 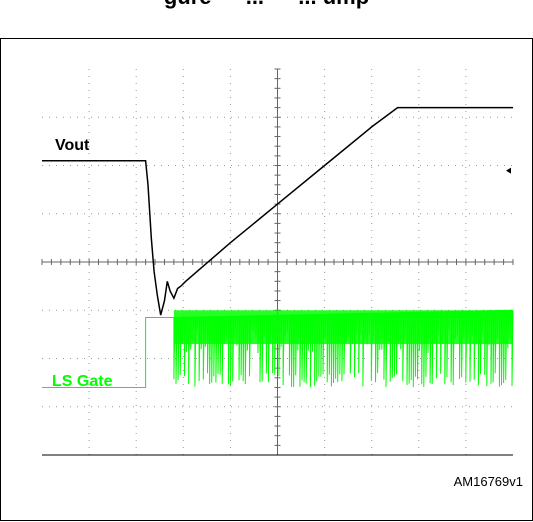 I want to click on ls-gate-dense-band, so click(x=343, y=327).